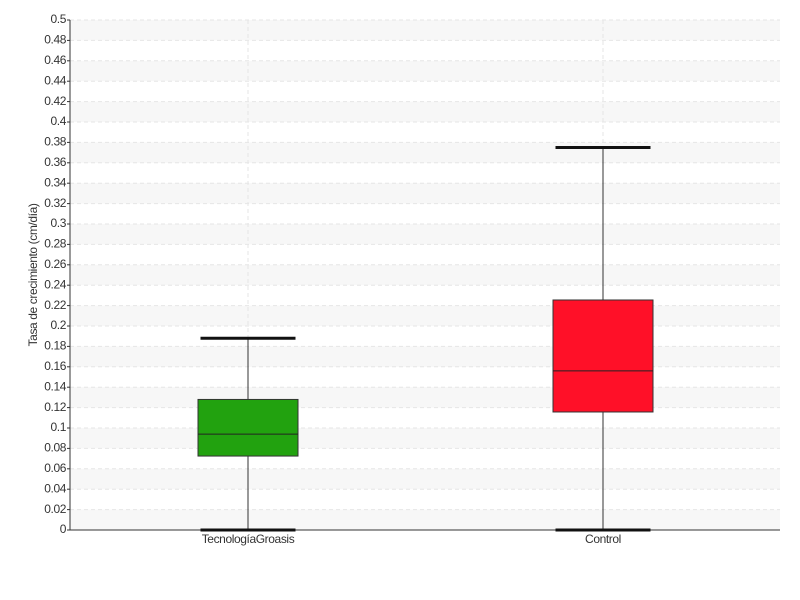 The image size is (800, 600). I want to click on y-tick-label: 0.34, so click(55, 182).